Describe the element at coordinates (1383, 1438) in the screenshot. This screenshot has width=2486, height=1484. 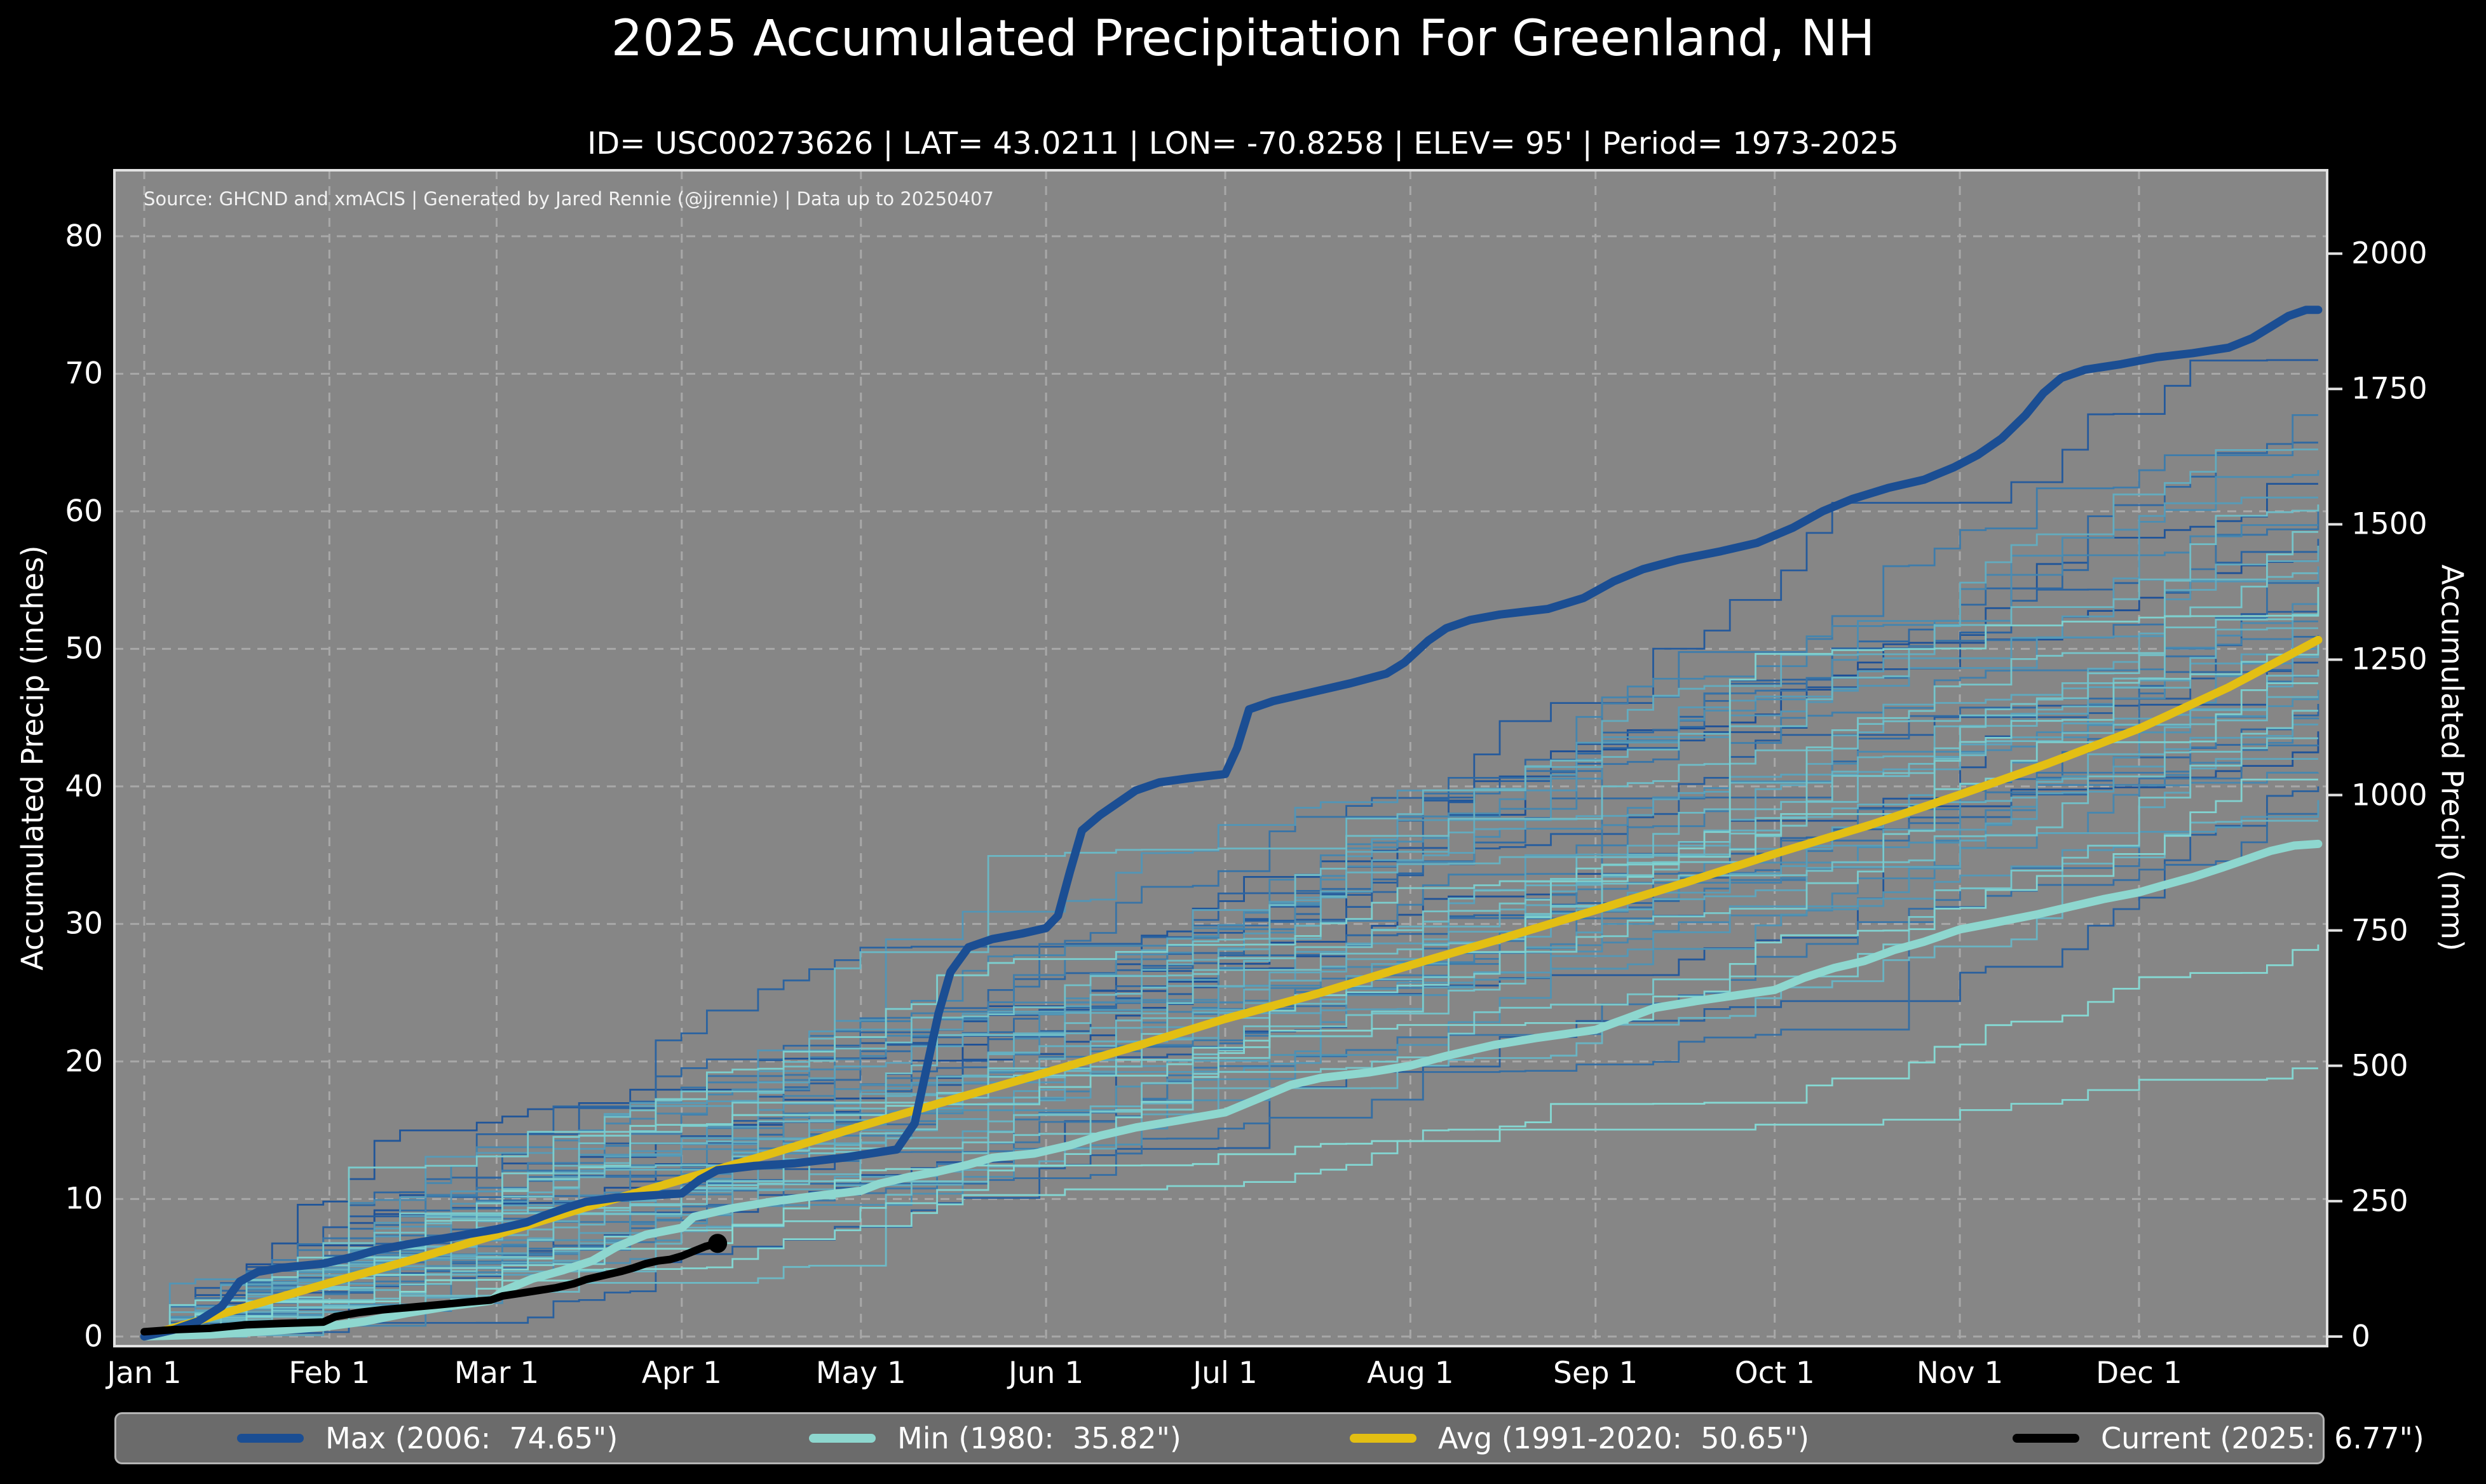
I see `avg-line-swatch` at that location.